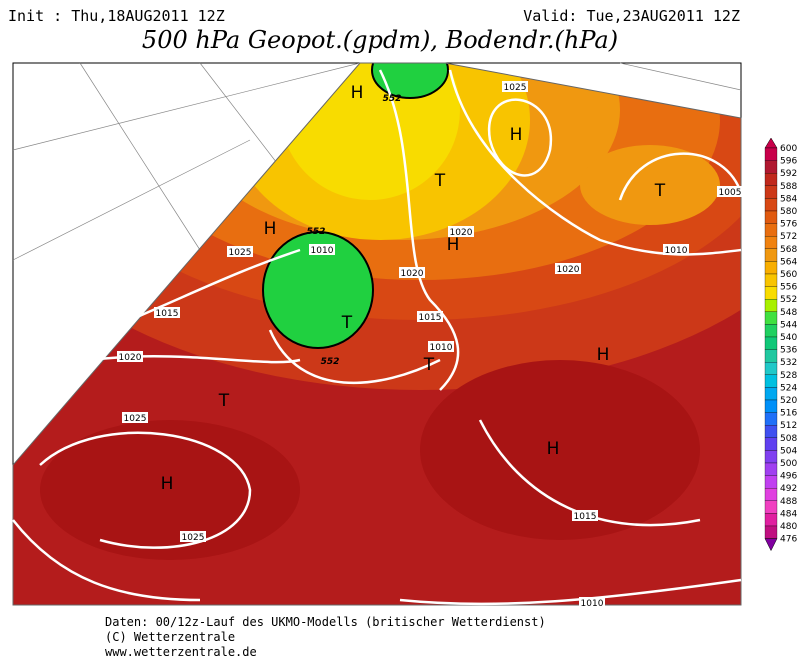 This screenshot has height=671, width=812. I want to click on colorbar-label: 600, so click(788, 149).